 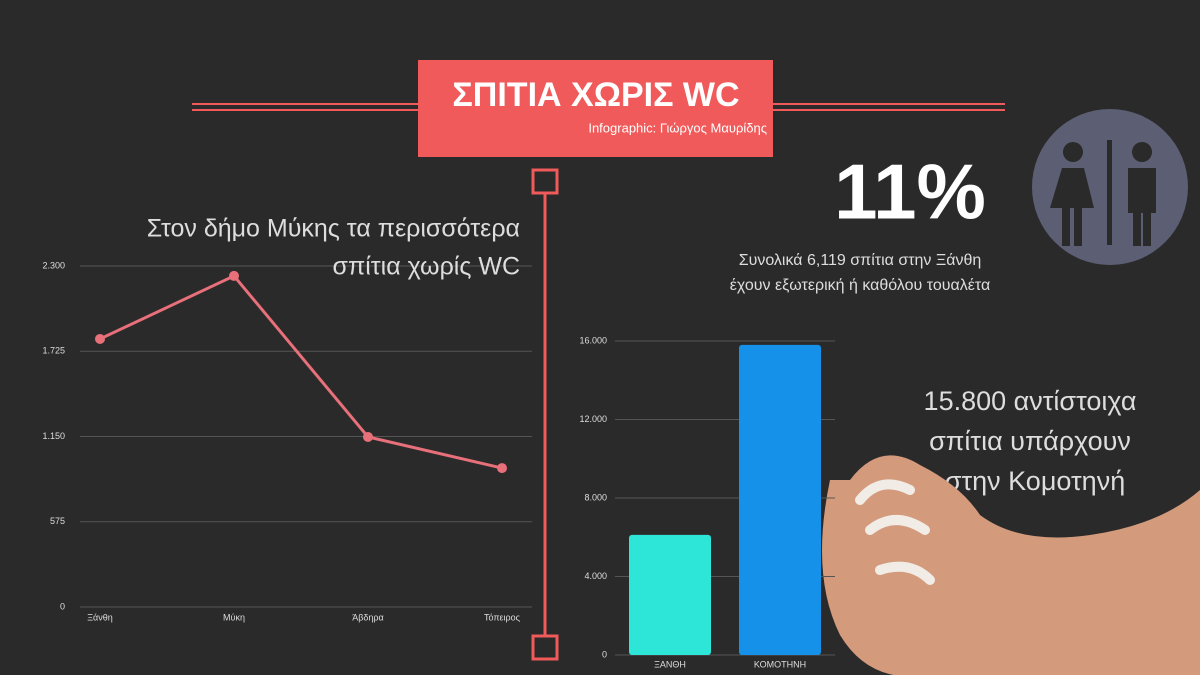 What do you see at coordinates (333, 229) in the screenshot?
I see `chart-title: Στον δήμο Μύκης τα περισσότερα` at bounding box center [333, 229].